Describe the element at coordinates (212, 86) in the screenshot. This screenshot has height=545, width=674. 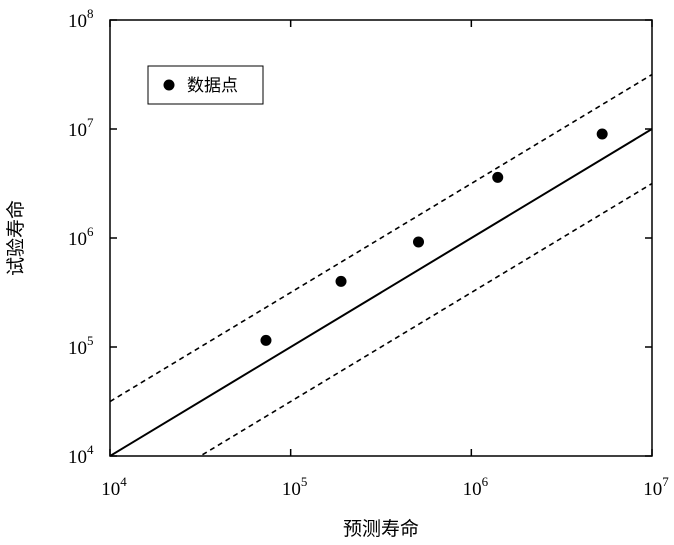
I see `legend-label: 数据点` at that location.